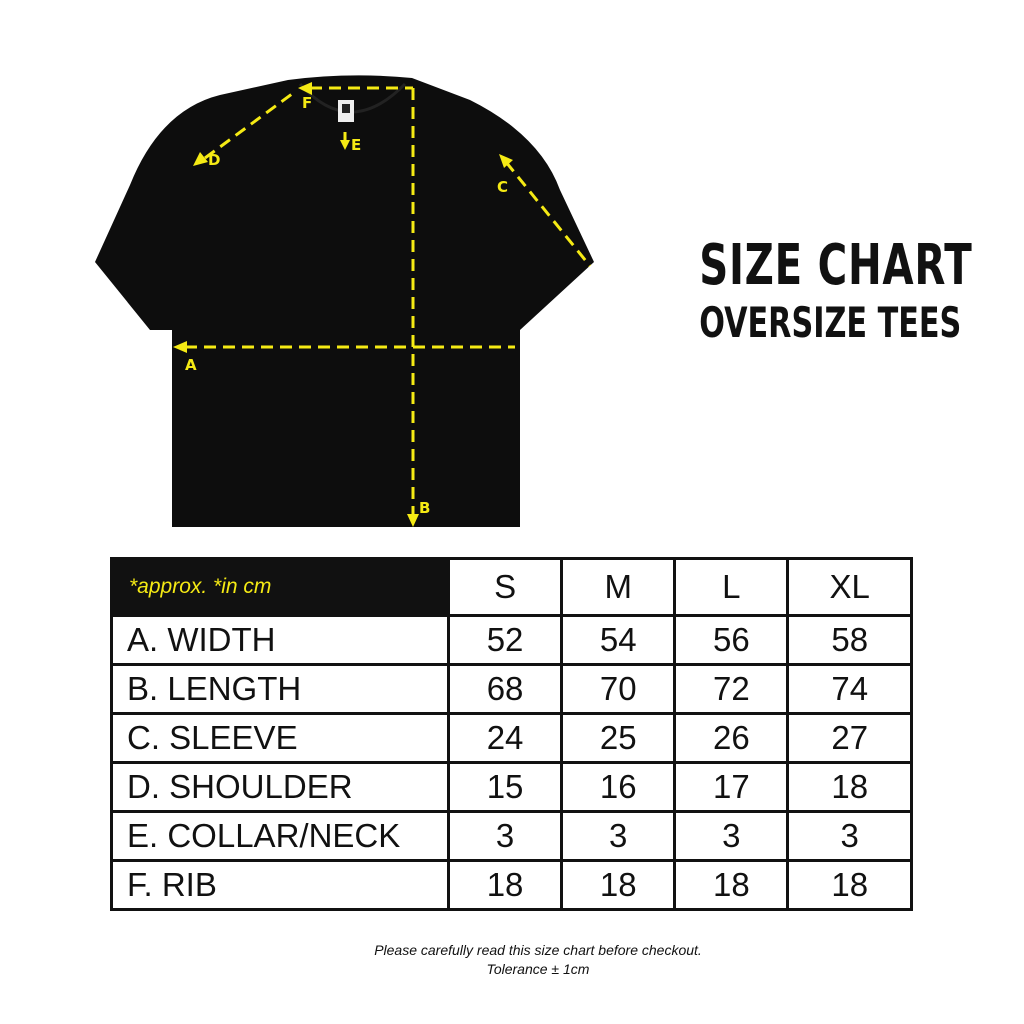  Describe the element at coordinates (502, 187) in the screenshot. I see `marker-c: C` at that location.